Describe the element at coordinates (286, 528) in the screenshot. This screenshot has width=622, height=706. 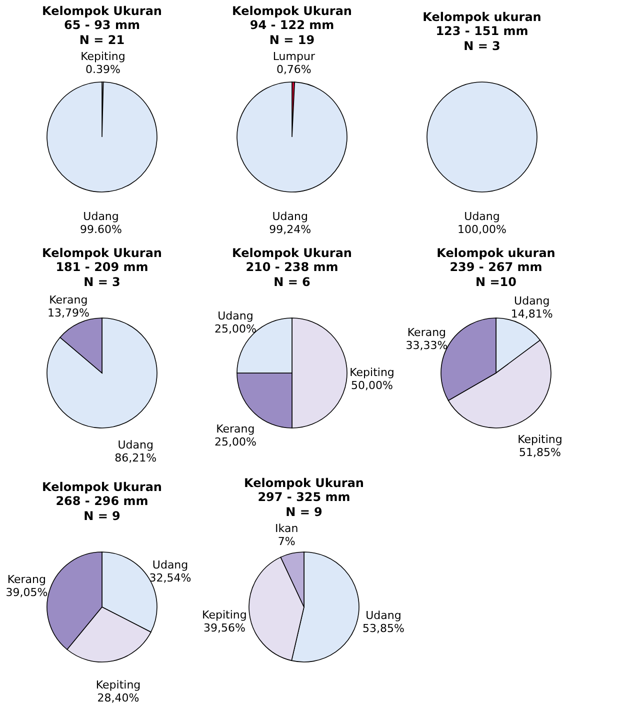
I see `slice-label: Ikan` at that location.